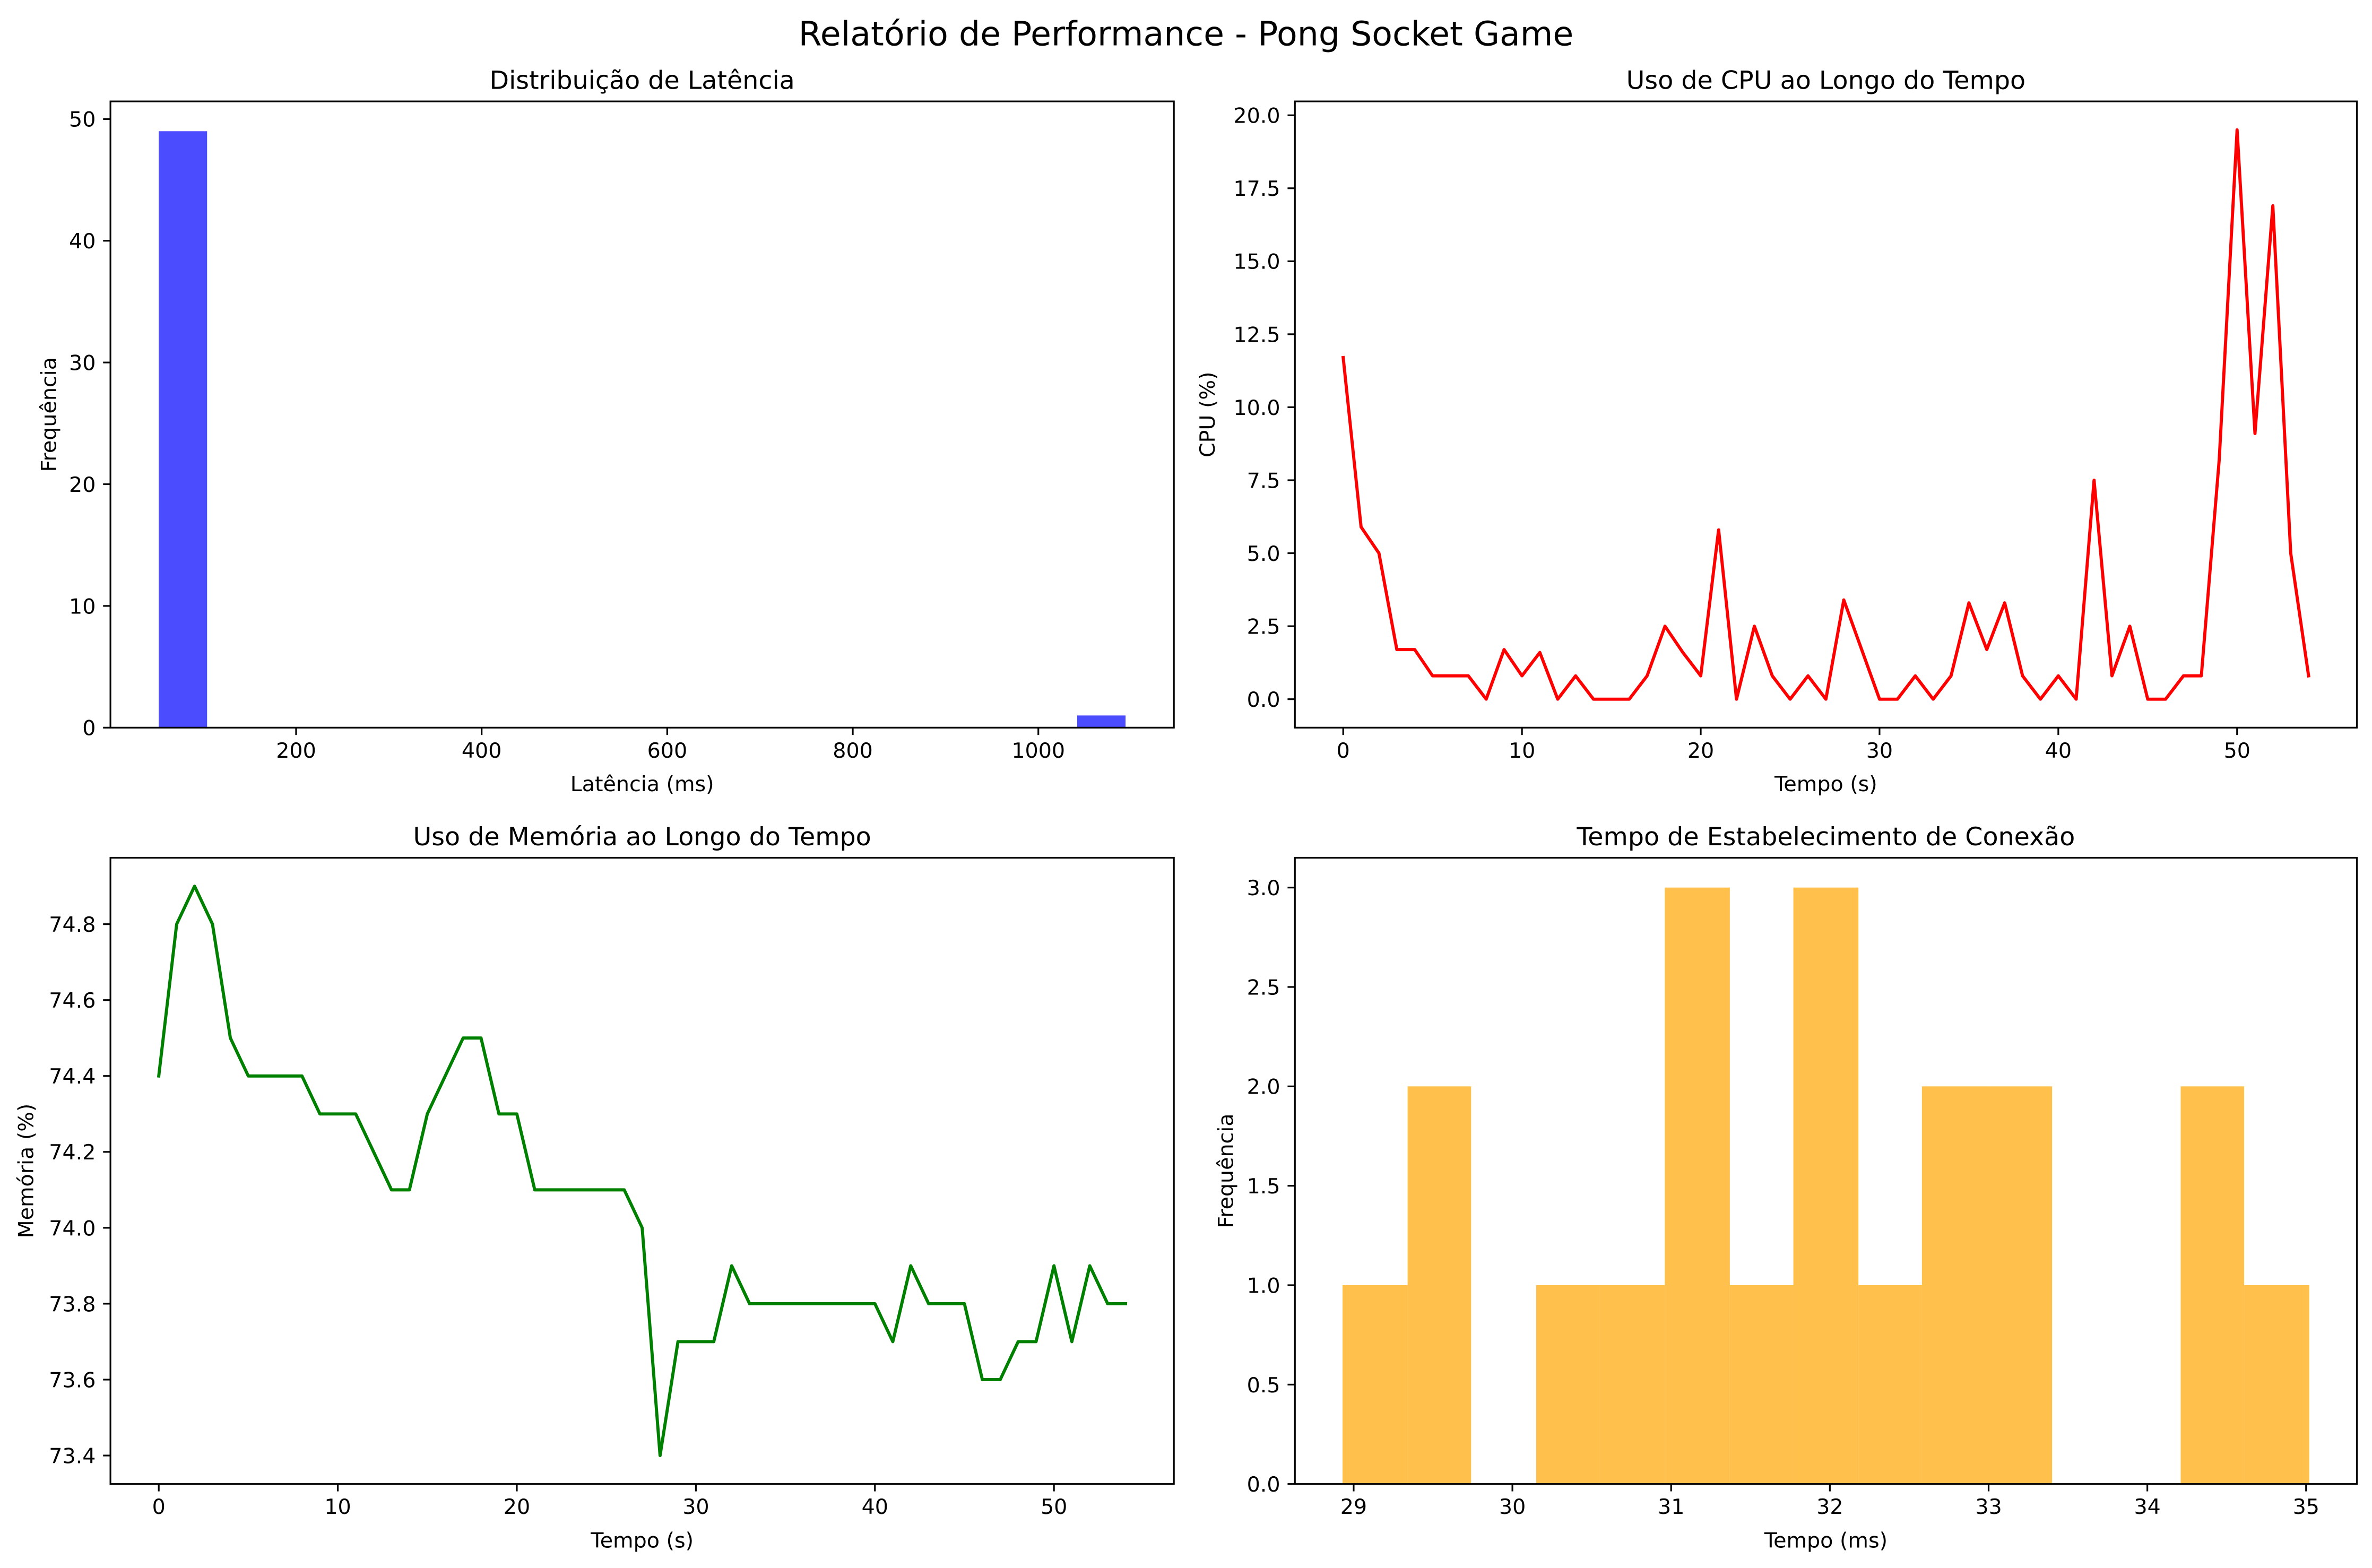 The height and width of the screenshot is (1568, 2372). I want to click on x-tick-label: 1000, so click(1038, 751).